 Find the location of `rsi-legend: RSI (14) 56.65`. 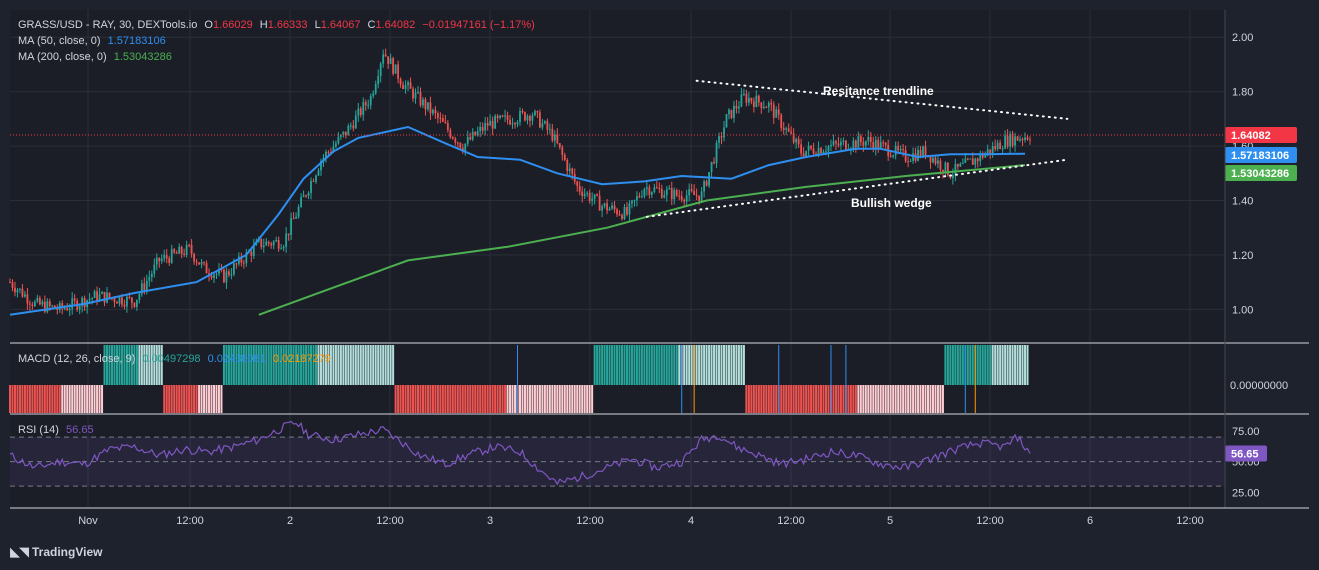

rsi-legend: RSI (14) 56.65 is located at coordinates (58, 430).